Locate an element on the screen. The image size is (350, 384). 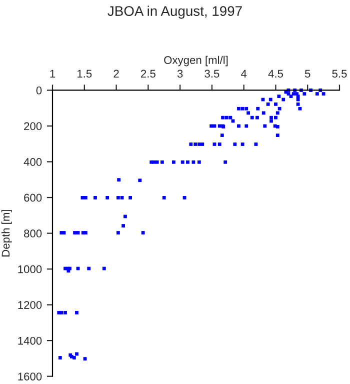
y-axis-title: Depth [m] is located at coordinates (6, 233).